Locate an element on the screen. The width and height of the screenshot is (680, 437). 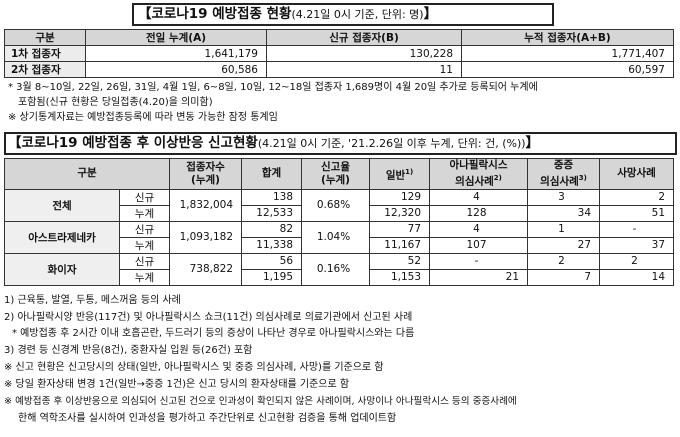
table-row: 아스트라제네카 신규 1,093,182 82 1.04% 77 4 1 - is located at coordinates (339, 237).